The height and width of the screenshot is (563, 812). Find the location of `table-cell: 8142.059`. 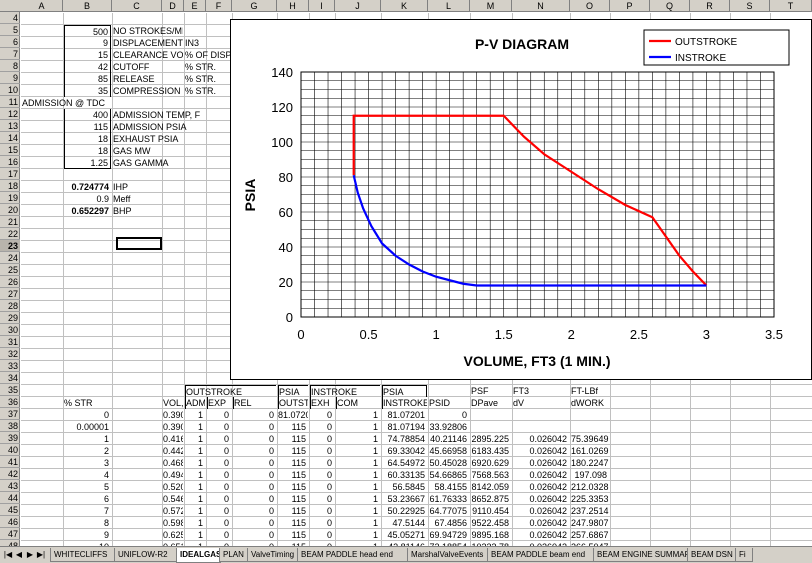

table-cell: 8142.059 is located at coordinates (490, 487).